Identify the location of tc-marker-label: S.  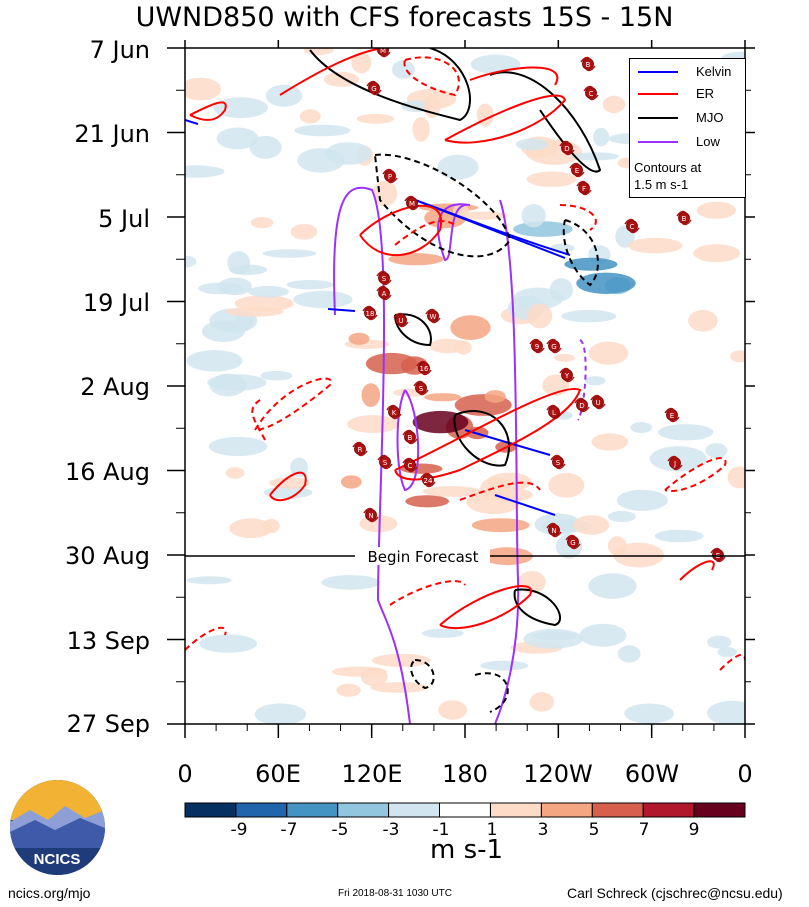
(558, 463).